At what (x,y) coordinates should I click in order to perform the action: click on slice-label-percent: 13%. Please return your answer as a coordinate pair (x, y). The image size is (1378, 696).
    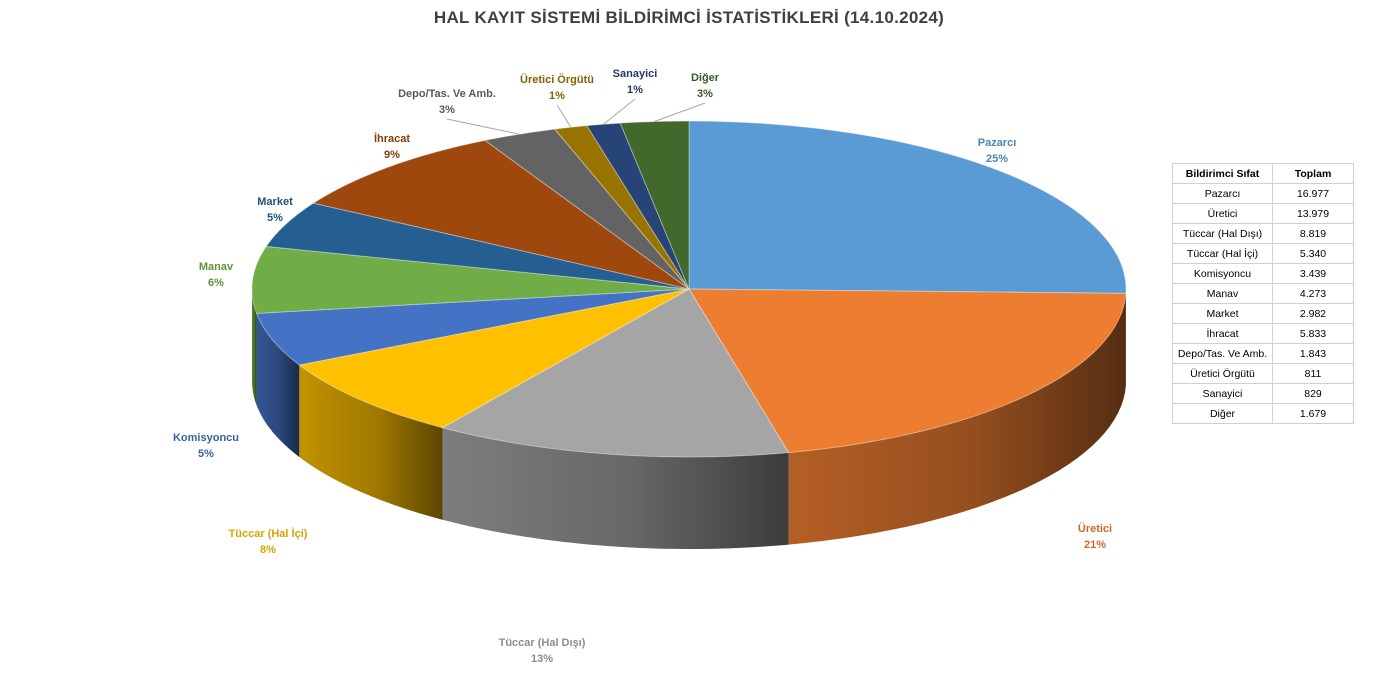
    Looking at the image, I should click on (542, 659).